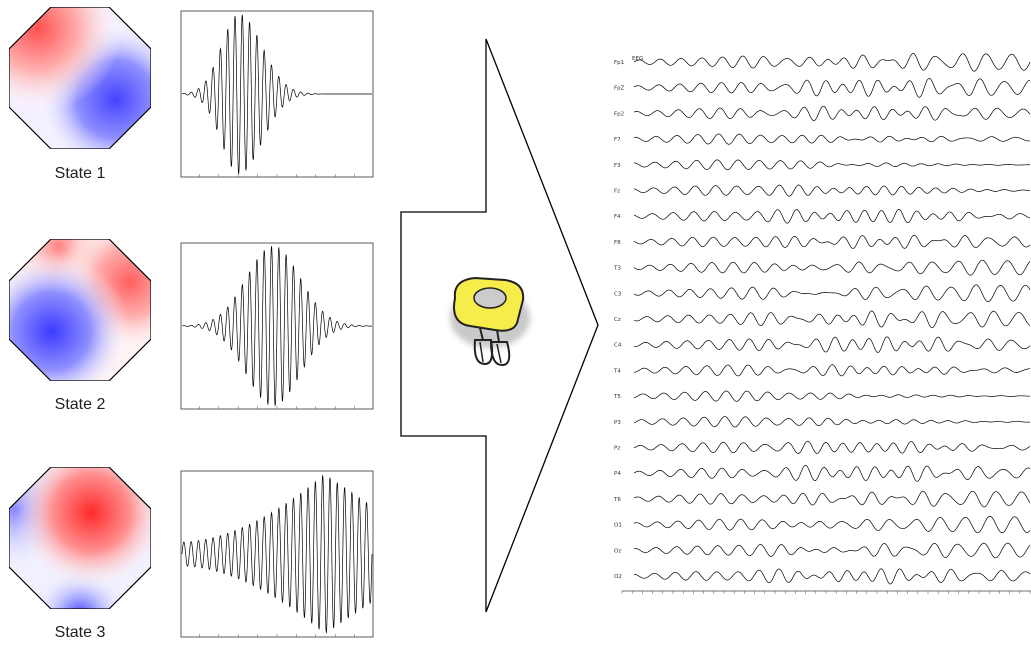 The height and width of the screenshot is (670, 1031). Describe the element at coordinates (617, 449) in the screenshot. I see `eeg-channel-label: Pz` at that location.